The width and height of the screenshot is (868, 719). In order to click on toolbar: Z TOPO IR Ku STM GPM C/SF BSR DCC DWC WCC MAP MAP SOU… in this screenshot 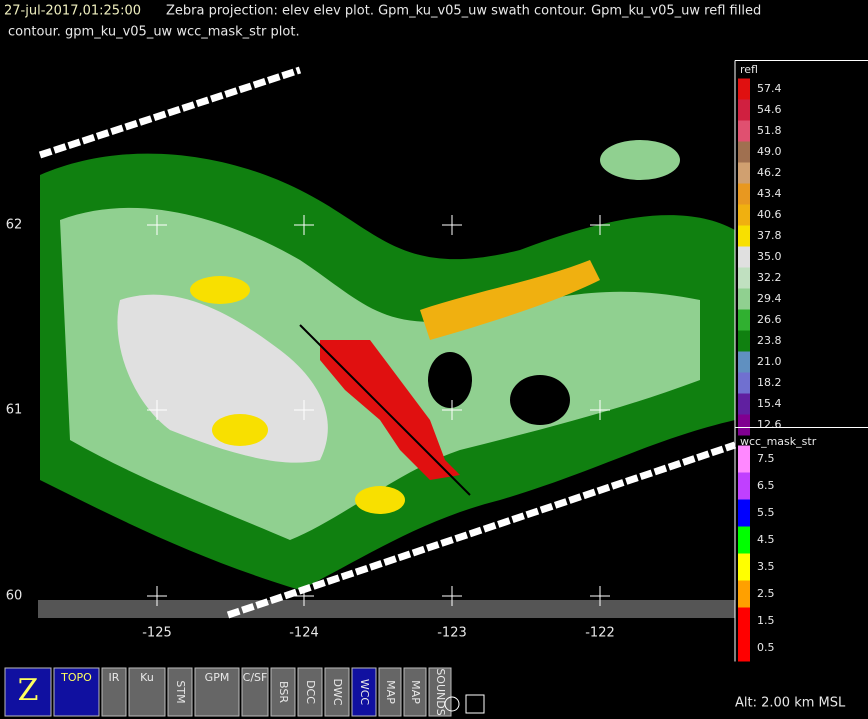, I will do `click(228, 692)`.